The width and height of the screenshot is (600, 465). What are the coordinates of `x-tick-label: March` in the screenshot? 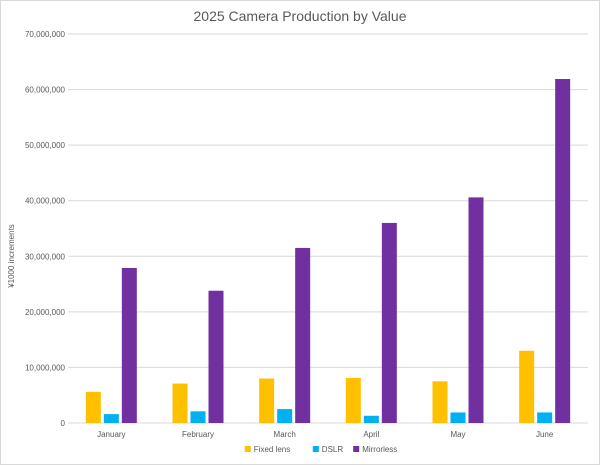 It's located at (285, 434).